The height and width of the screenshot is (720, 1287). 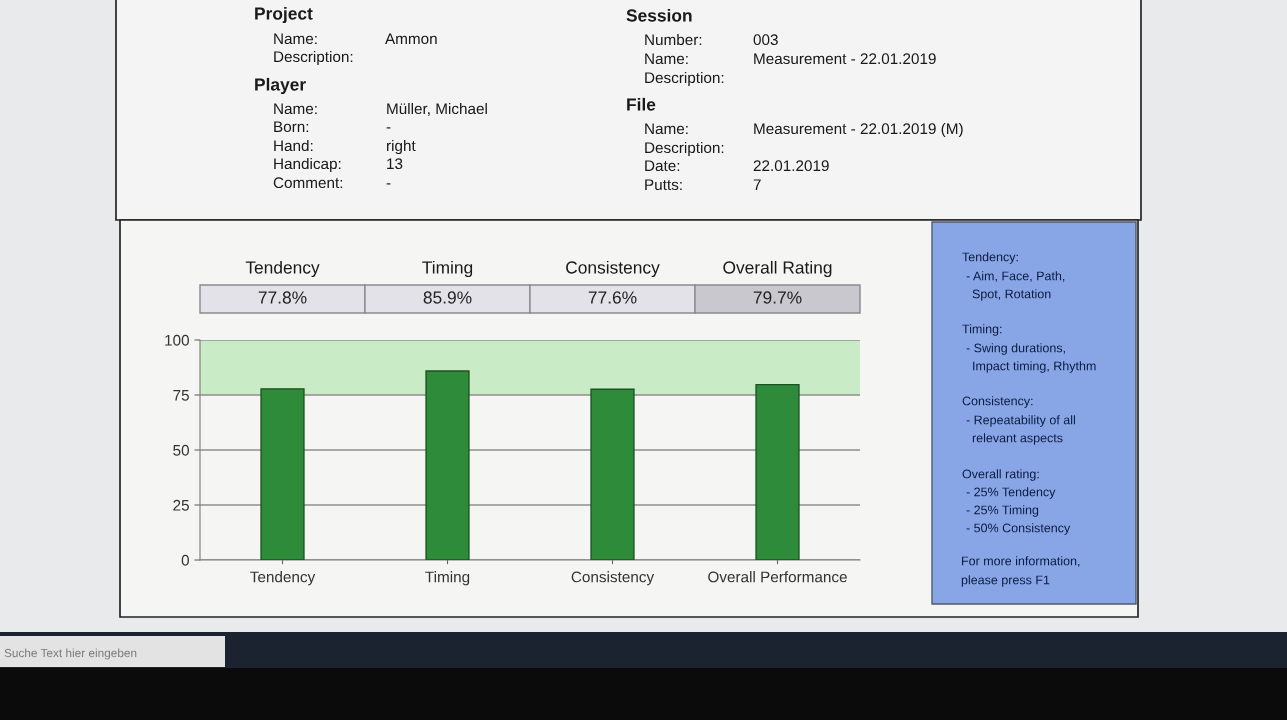 What do you see at coordinates (401, 147) in the screenshot?
I see `text: right` at bounding box center [401, 147].